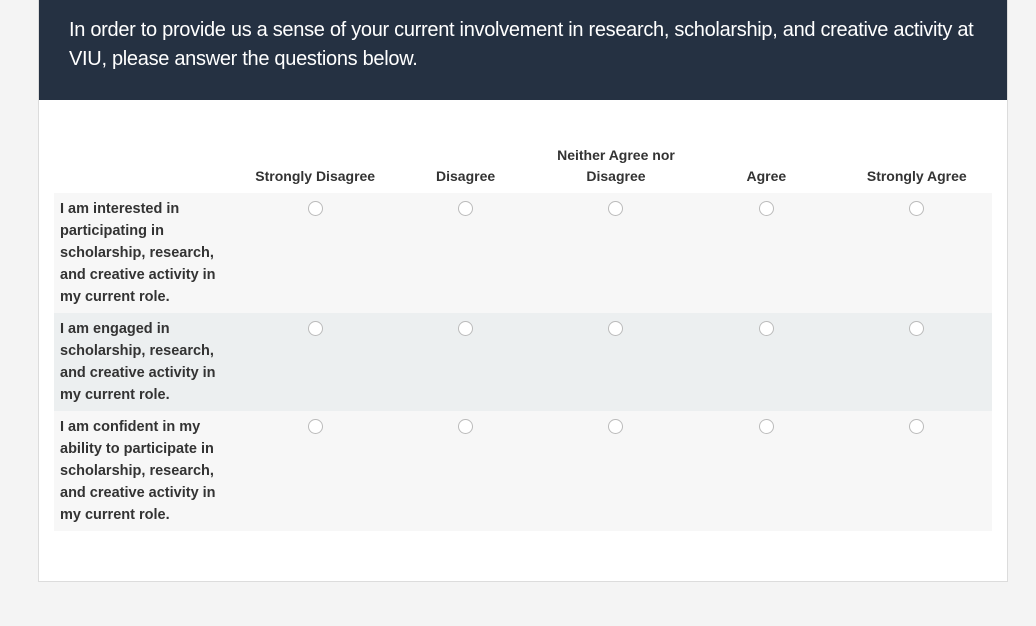  What do you see at coordinates (466, 176) in the screenshot?
I see `column-disagree: Disagree` at bounding box center [466, 176].